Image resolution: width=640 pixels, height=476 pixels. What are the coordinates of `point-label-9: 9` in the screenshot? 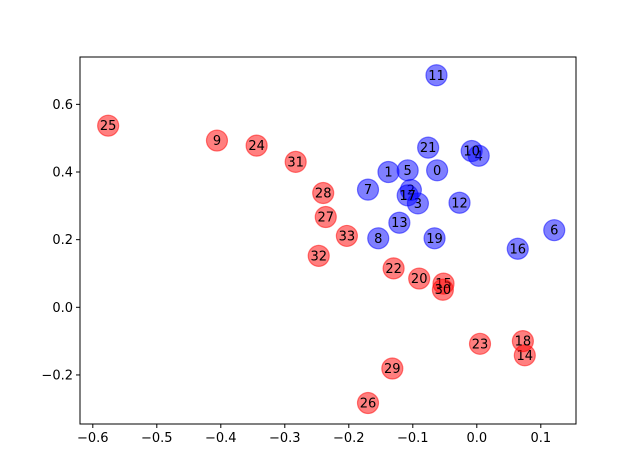 It's located at (217, 141).